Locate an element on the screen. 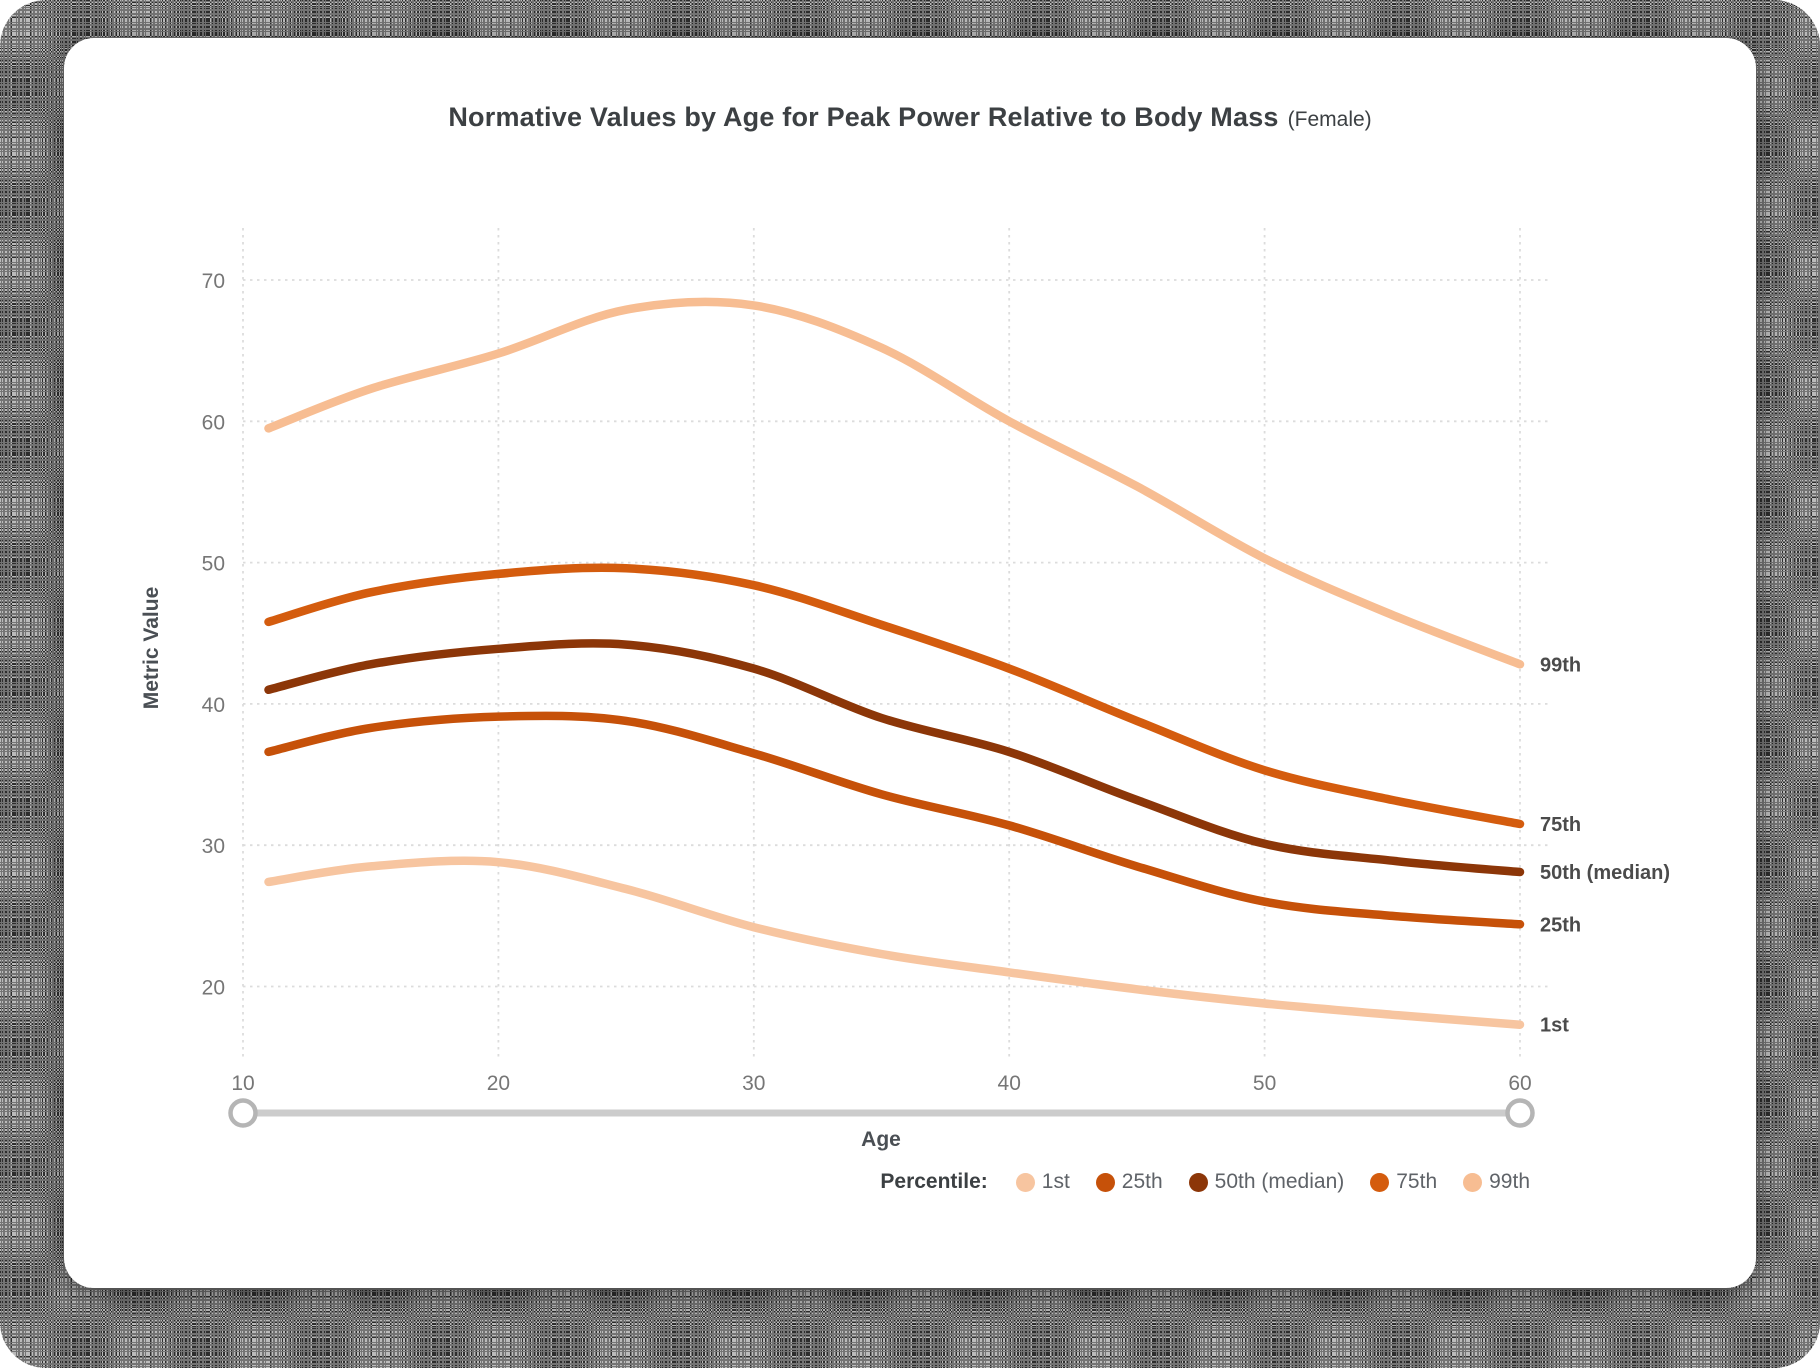 Image resolution: width=1820 pixels, height=1368 pixels. x-tick-label-50: 50 is located at coordinates (1264, 1083).